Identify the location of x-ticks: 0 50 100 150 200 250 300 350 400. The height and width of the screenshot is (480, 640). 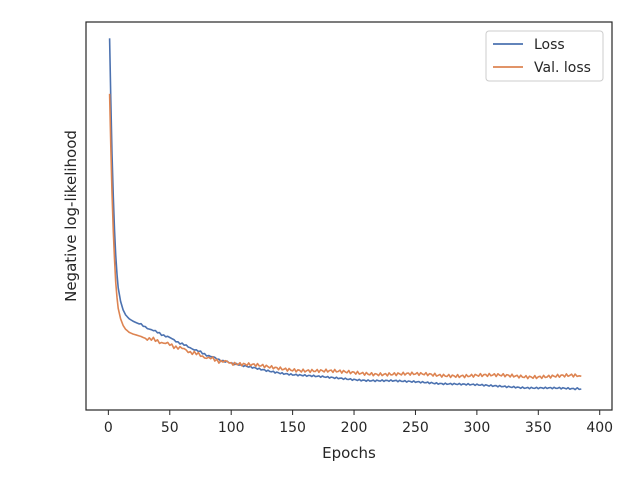
(358, 423).